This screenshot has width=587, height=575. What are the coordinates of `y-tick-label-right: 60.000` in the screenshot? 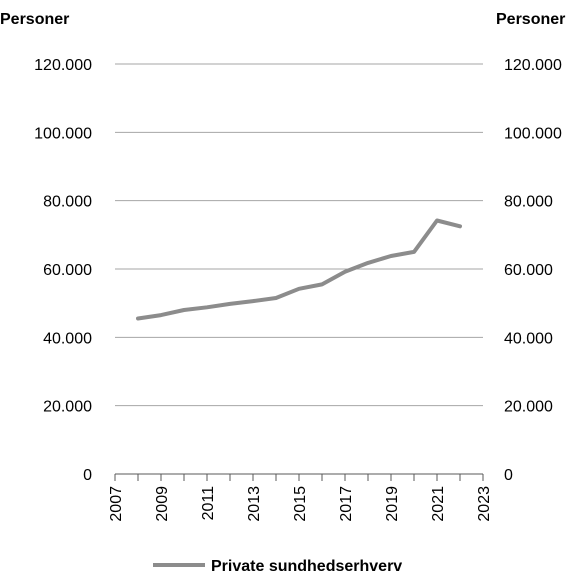 It's located at (528, 270).